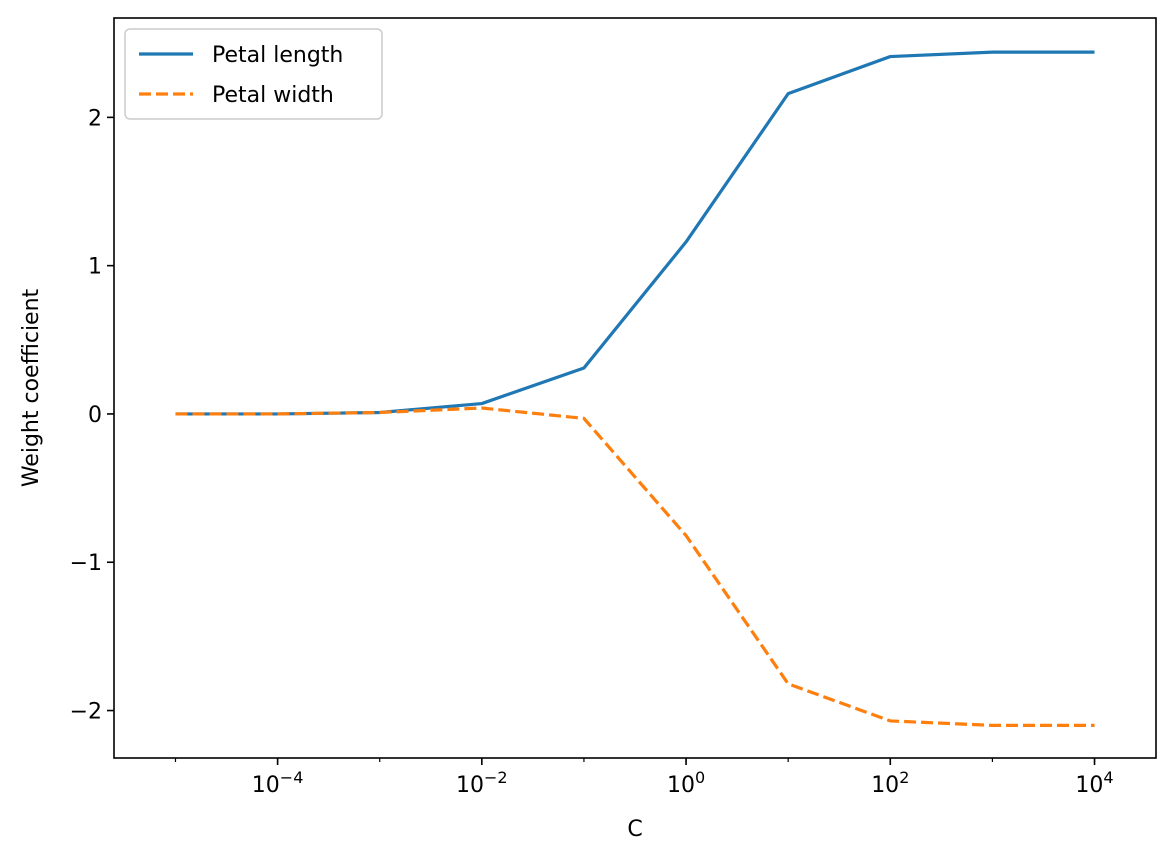 The height and width of the screenshot is (865, 1174). I want to click on x-axis-label: C, so click(634, 829).